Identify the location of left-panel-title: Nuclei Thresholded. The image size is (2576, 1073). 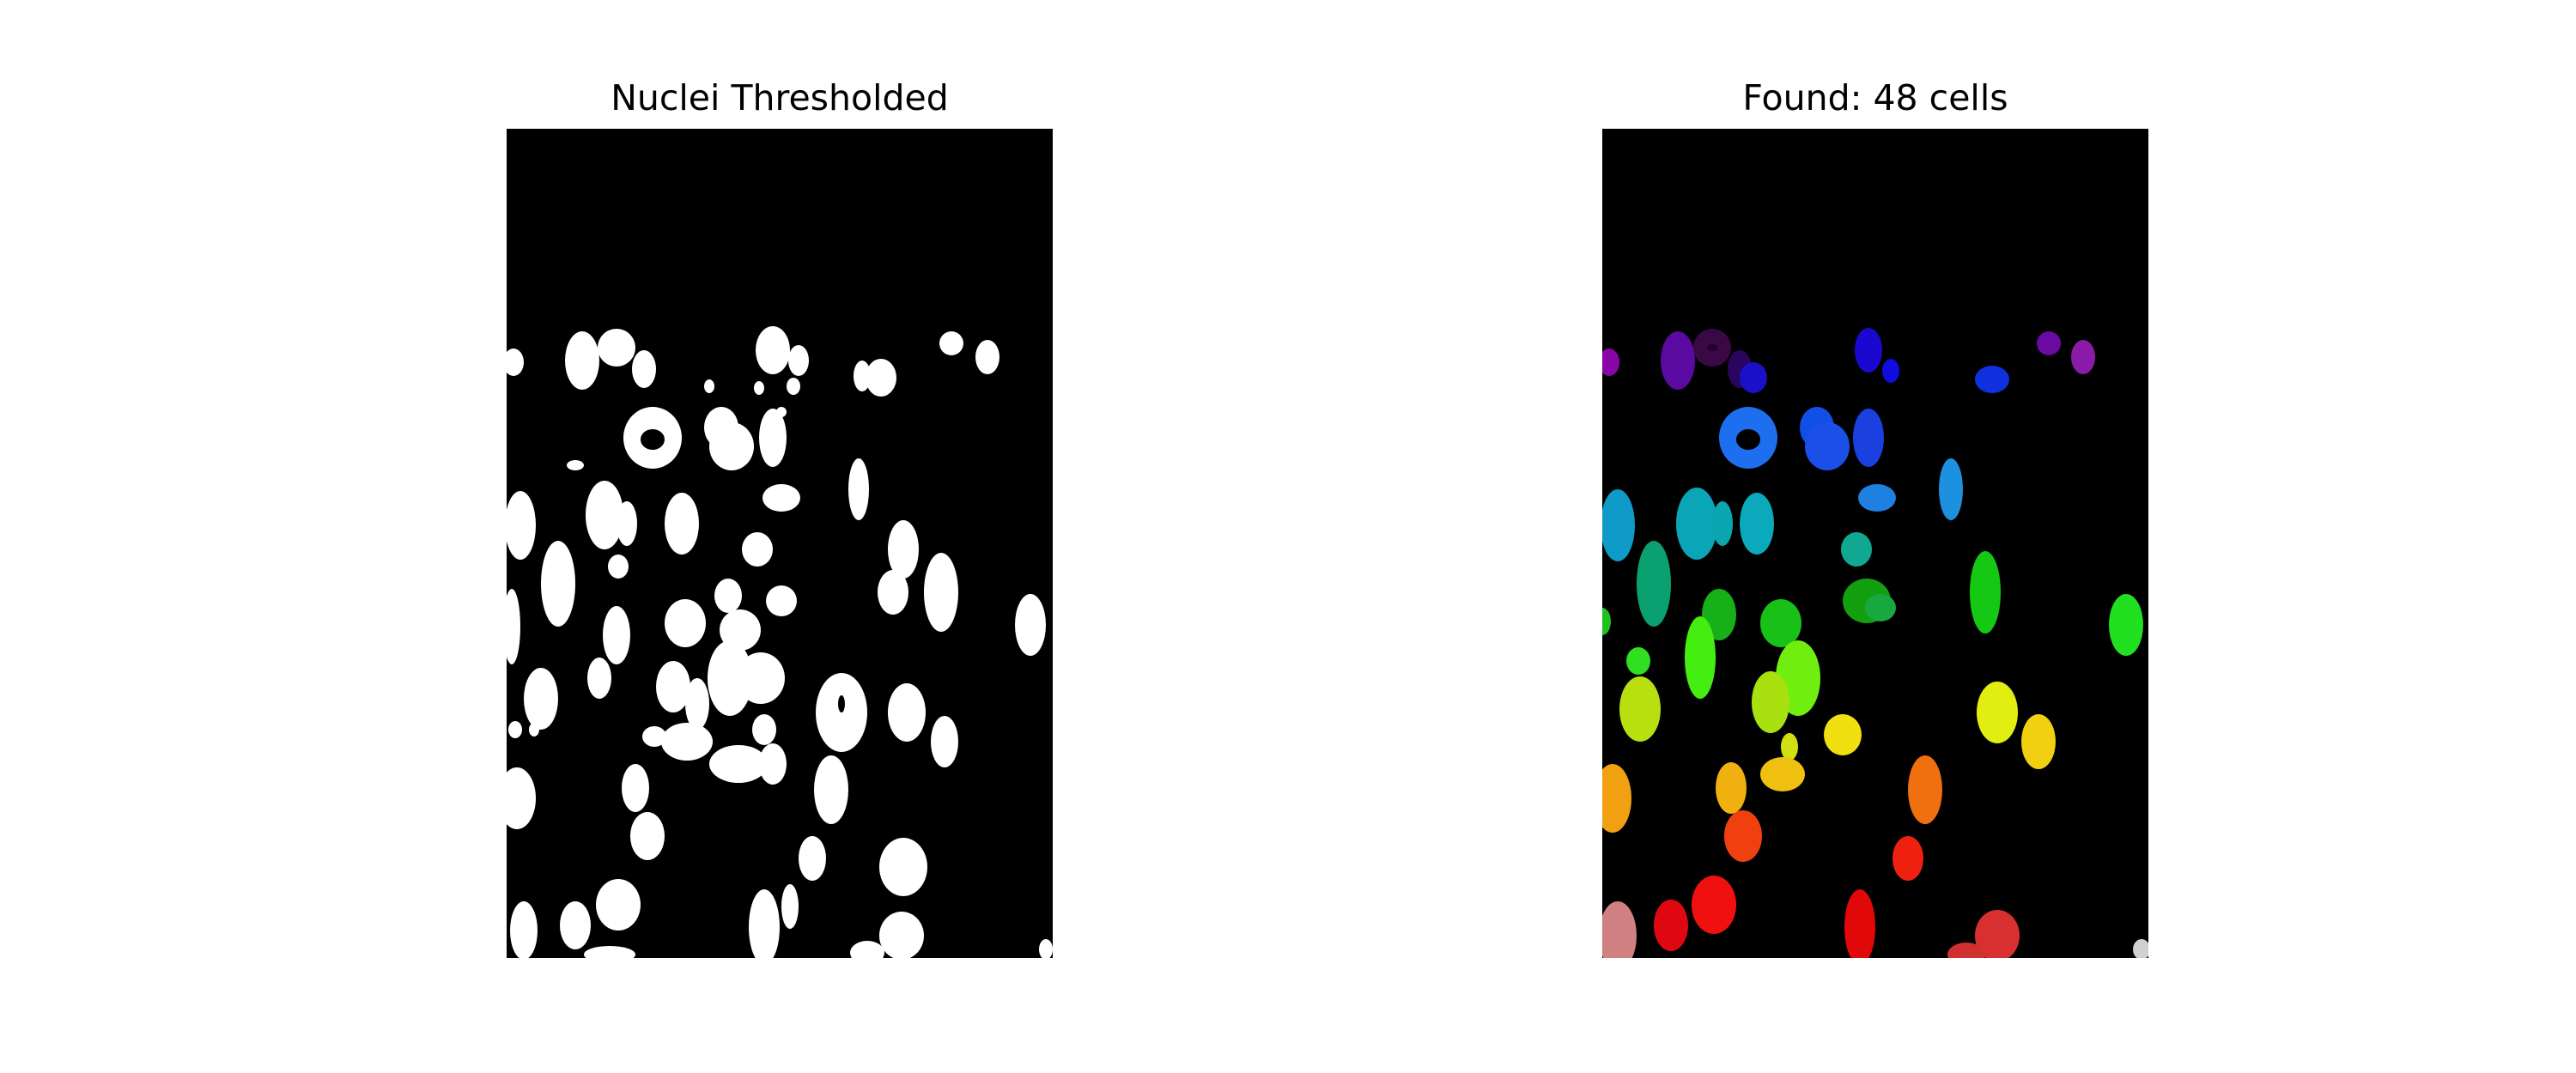
(780, 97).